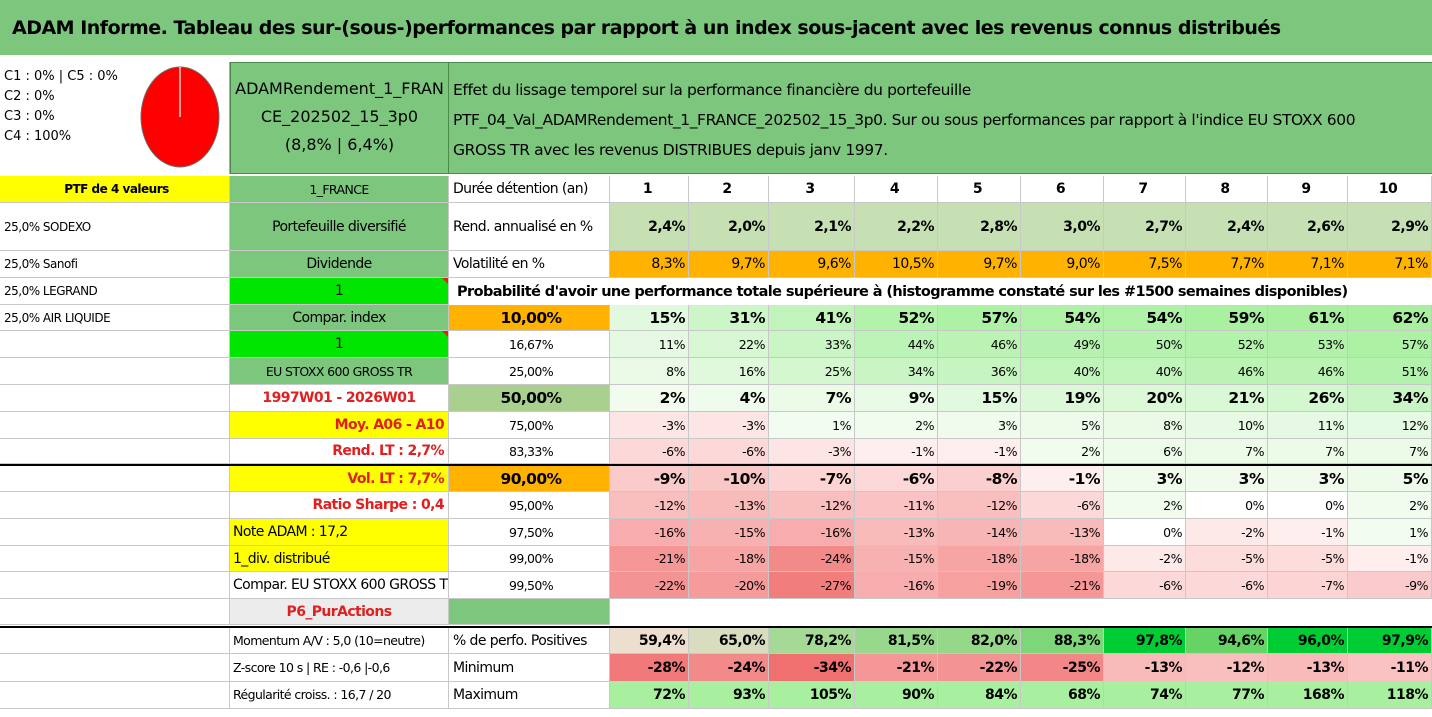 Image resolution: width=1432 pixels, height=717 pixels. What do you see at coordinates (1308, 505) in the screenshot?
I see `quantile-value: 0%` at bounding box center [1308, 505].